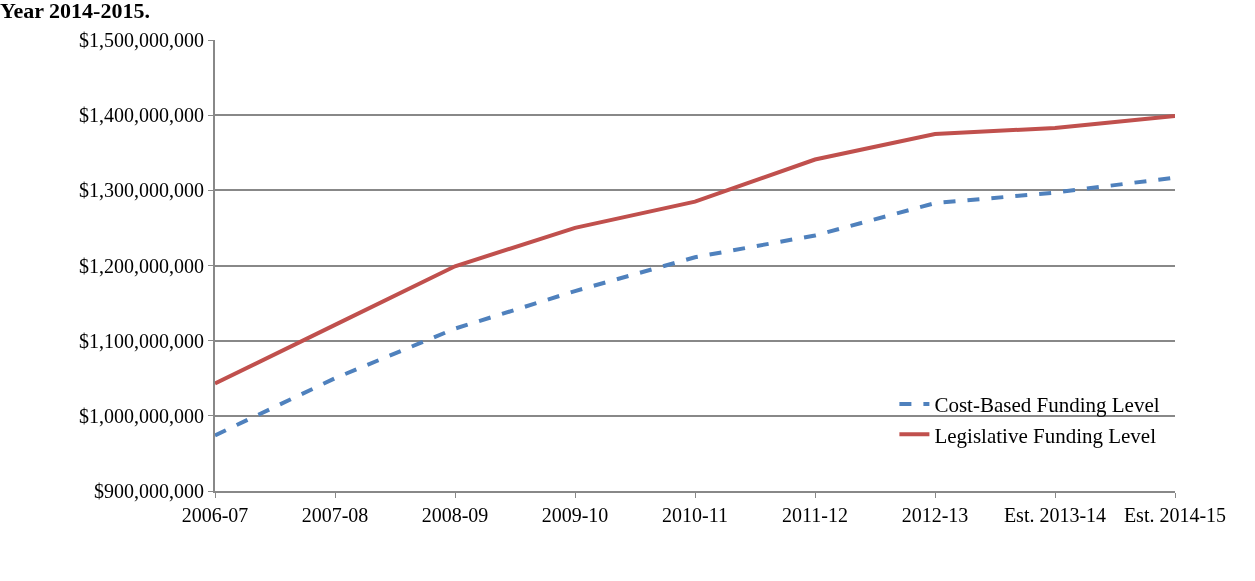 This screenshot has width=1255, height=581. I want to click on x-tick-label: 2009-10, so click(575, 515).